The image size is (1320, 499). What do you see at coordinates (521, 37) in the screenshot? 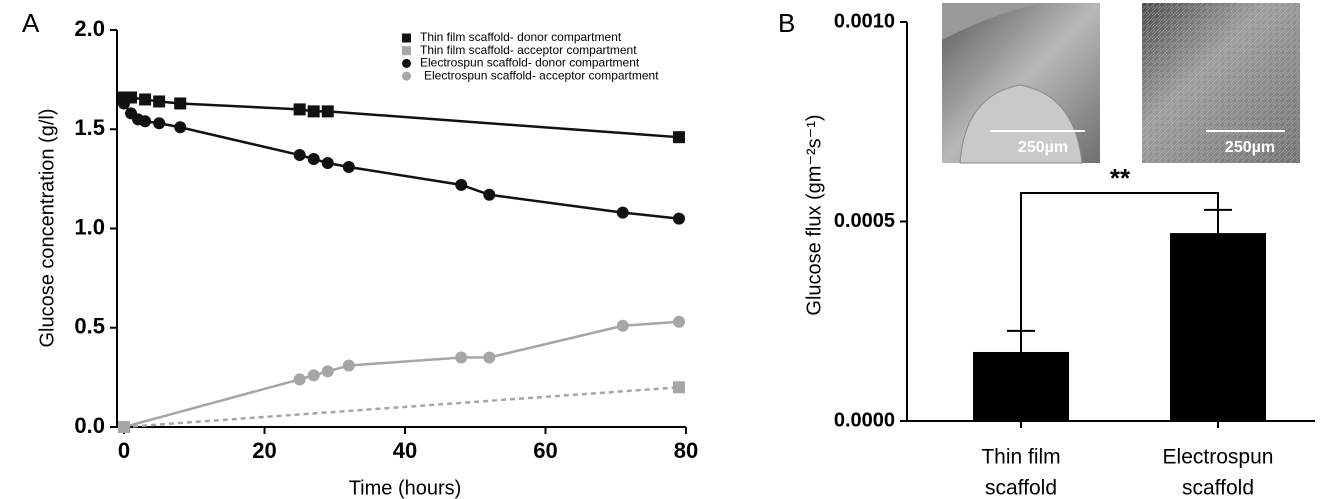
I see `legend-label: Thin film scaffold- donor compartment` at bounding box center [521, 37].